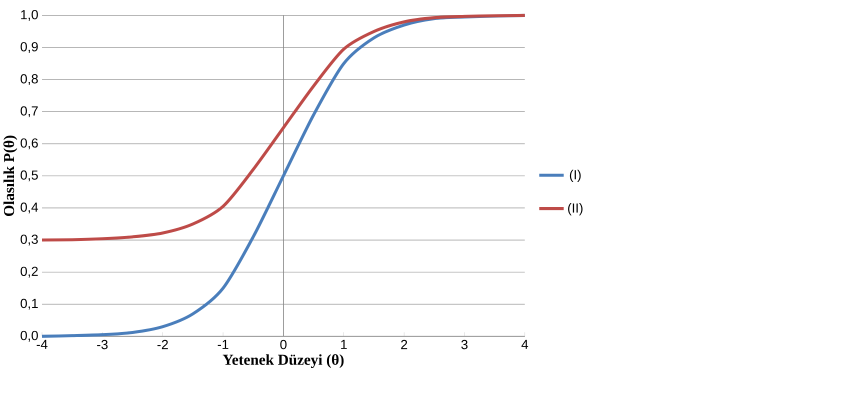 The width and height of the screenshot is (849, 398). I want to click on y-axis-title: Olasılık P(θ), so click(10, 176).